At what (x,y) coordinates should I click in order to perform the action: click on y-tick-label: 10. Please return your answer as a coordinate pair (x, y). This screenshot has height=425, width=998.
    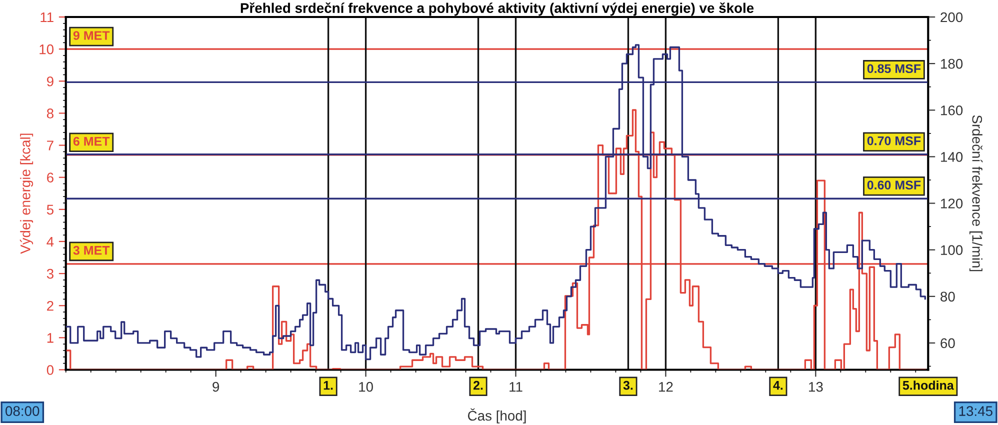
    Looking at the image, I should click on (47, 49).